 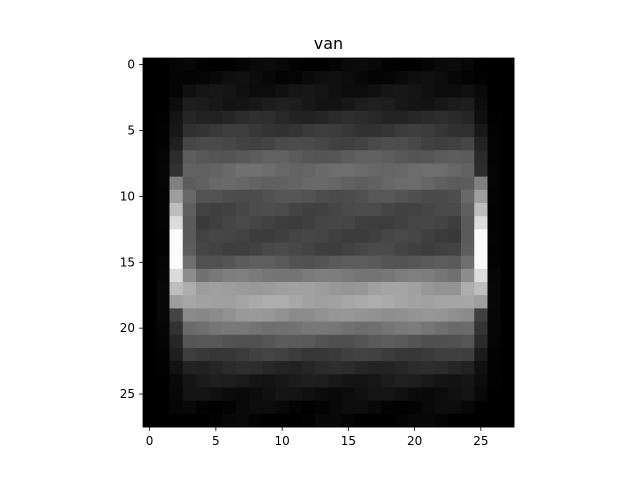 What do you see at coordinates (348, 441) in the screenshot?
I see `x-tick-label: 15` at bounding box center [348, 441].